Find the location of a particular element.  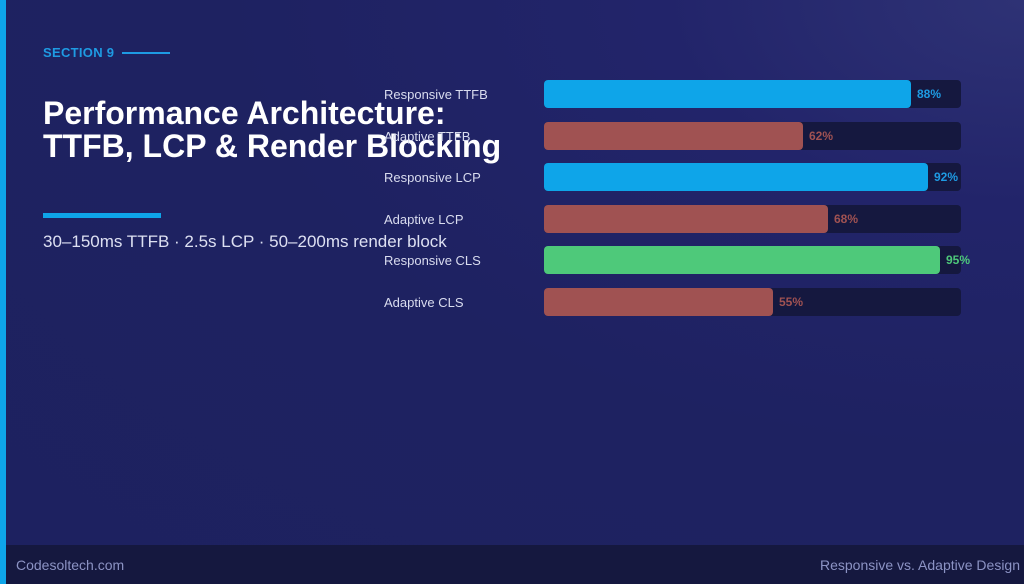

section-label: SECTION 9 is located at coordinates (107, 52).